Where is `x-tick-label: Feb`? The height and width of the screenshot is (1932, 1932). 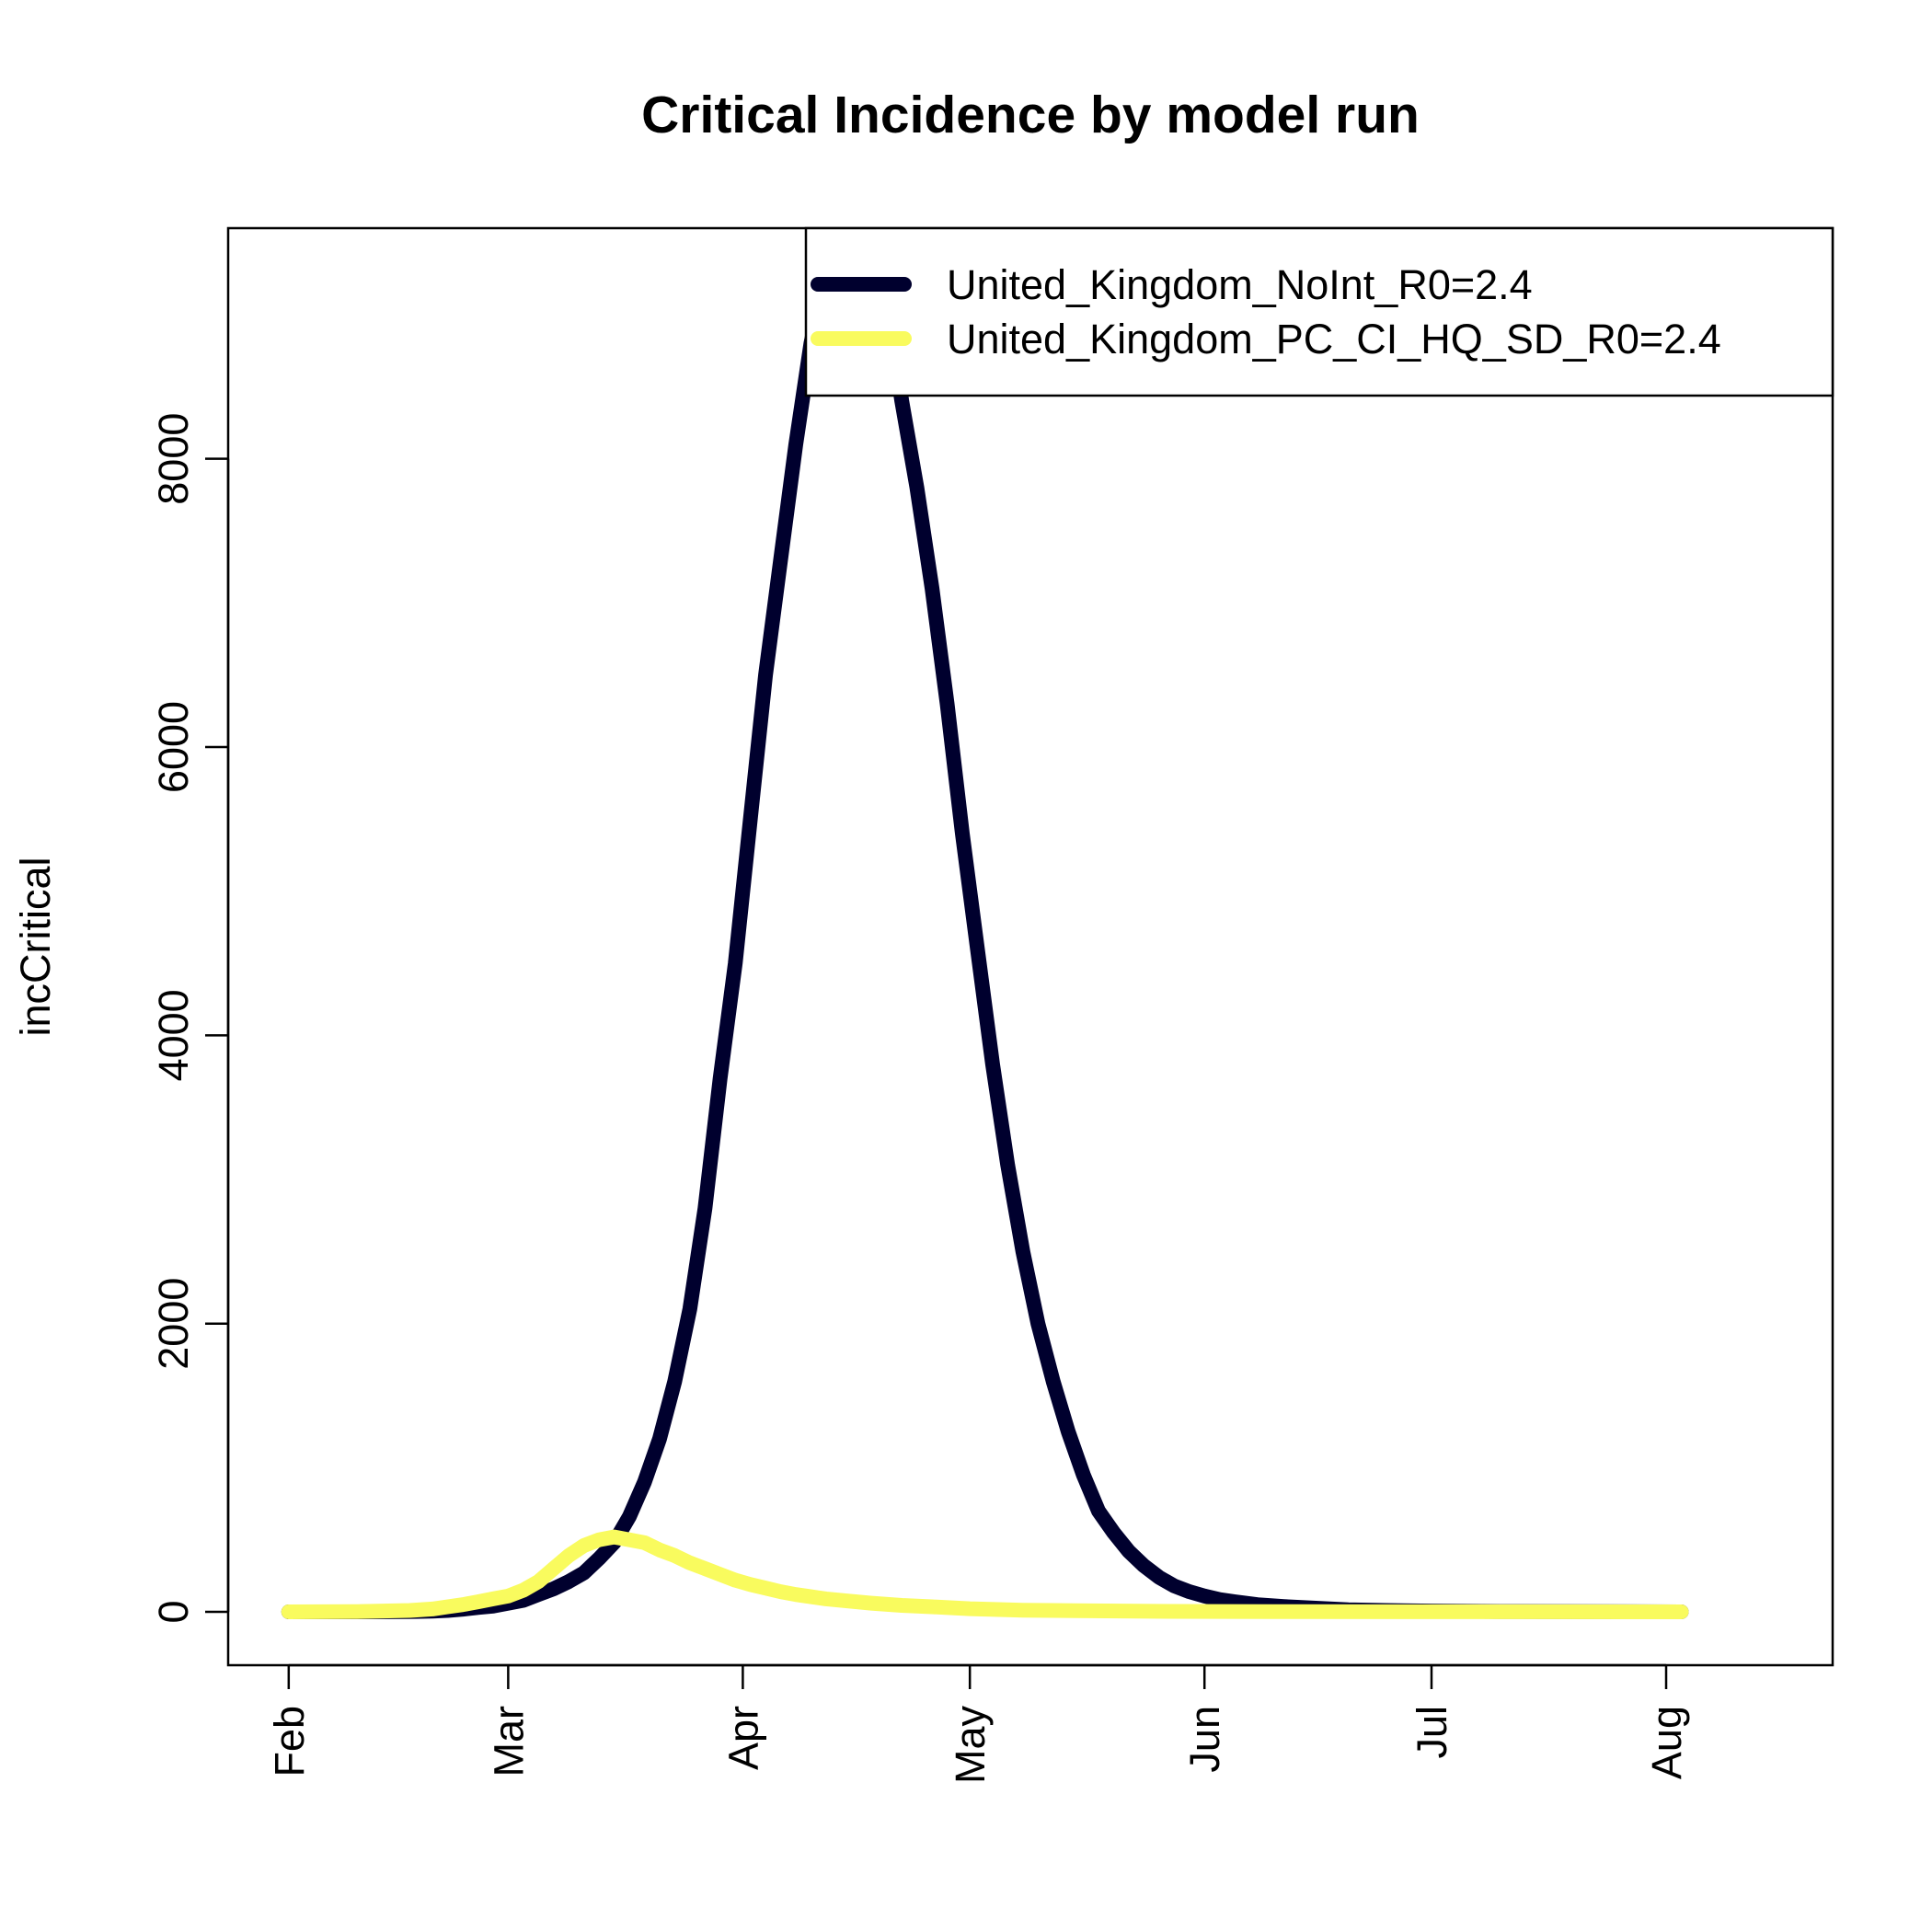 x-tick-label: Feb is located at coordinates (289, 1741).